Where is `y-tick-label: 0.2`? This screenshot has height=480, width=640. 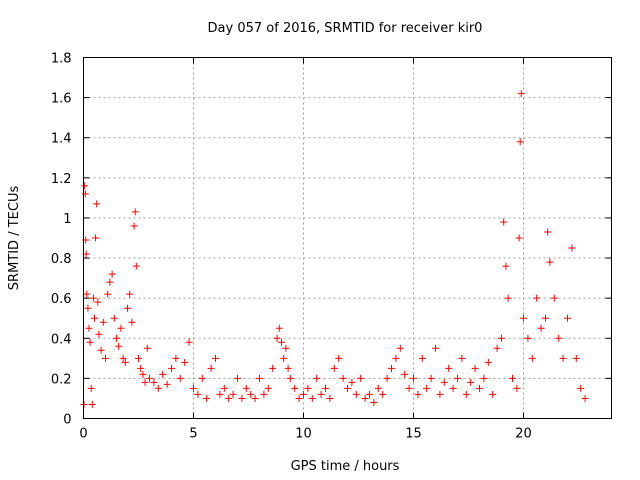
y-tick-label: 0.2 is located at coordinates (61, 379).